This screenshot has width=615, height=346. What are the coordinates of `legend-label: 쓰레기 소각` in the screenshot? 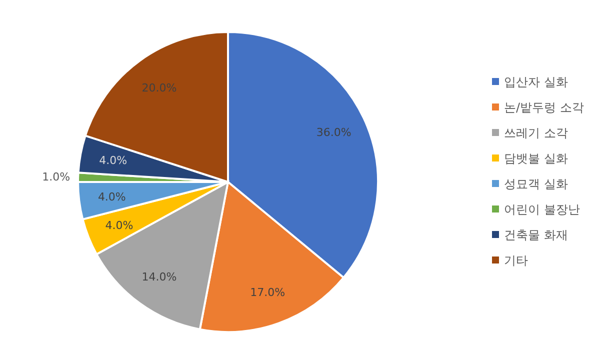 It's located at (536, 133).